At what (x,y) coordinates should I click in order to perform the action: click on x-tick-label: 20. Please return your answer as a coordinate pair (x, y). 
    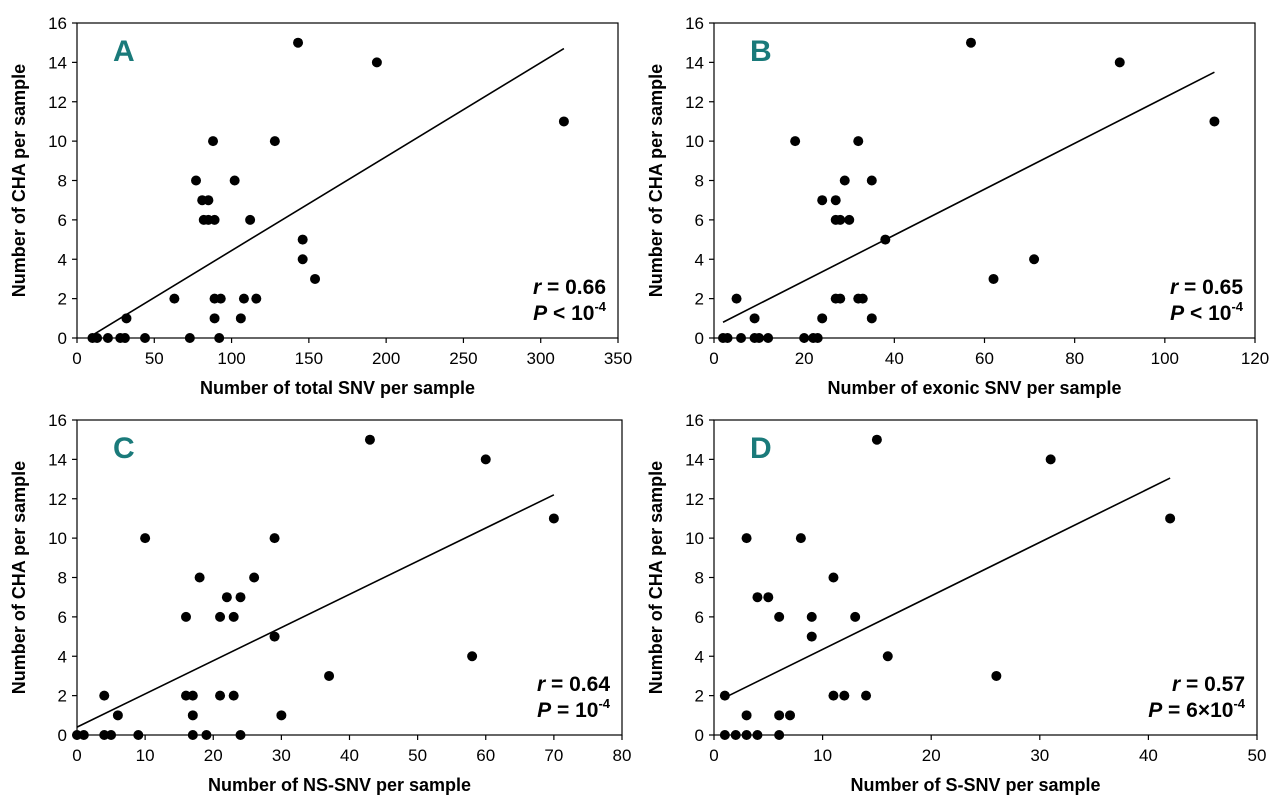
    Looking at the image, I should click on (213, 755).